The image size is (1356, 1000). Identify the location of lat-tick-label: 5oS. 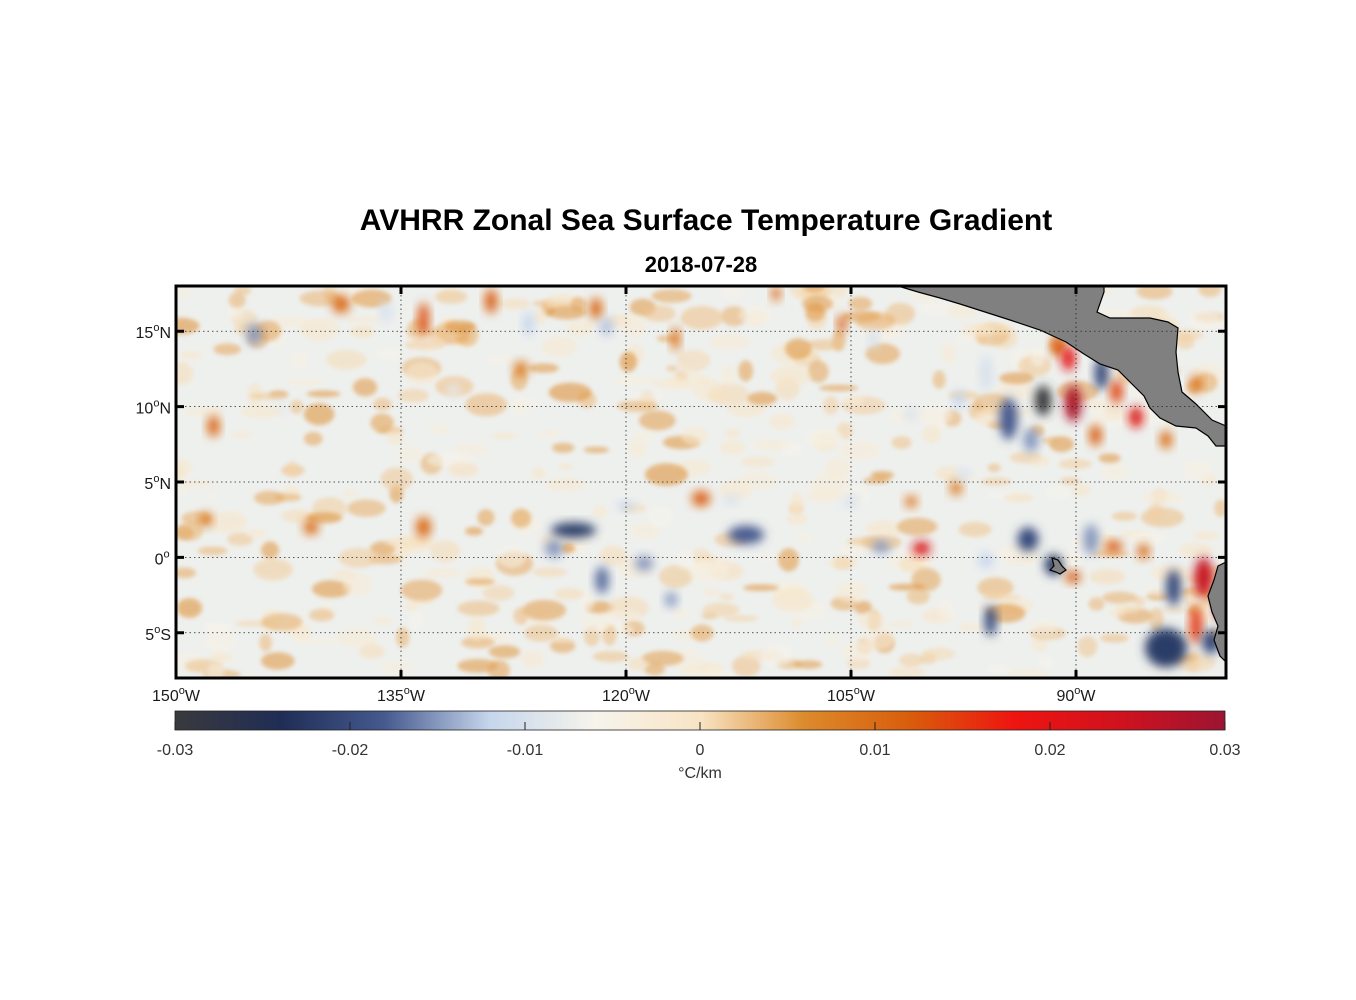
(158, 634).